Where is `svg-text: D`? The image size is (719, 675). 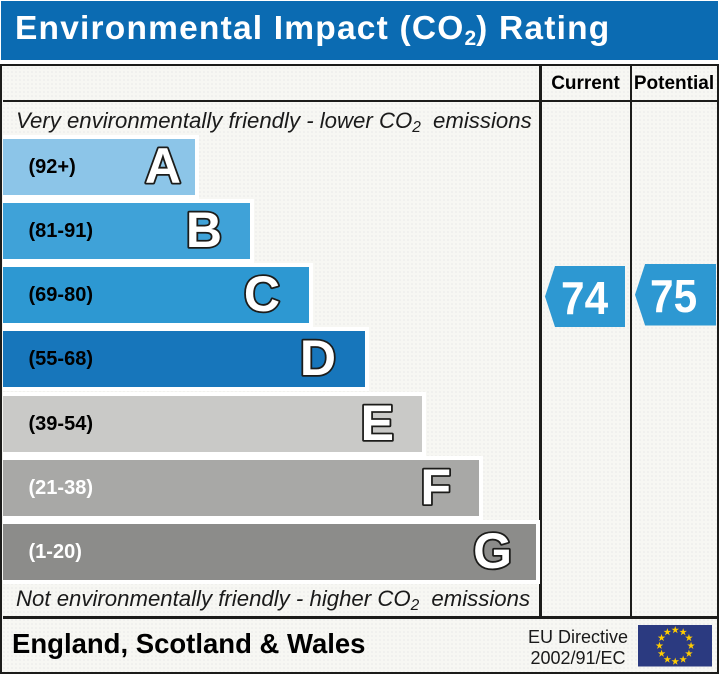 svg-text: D is located at coordinates (318, 358).